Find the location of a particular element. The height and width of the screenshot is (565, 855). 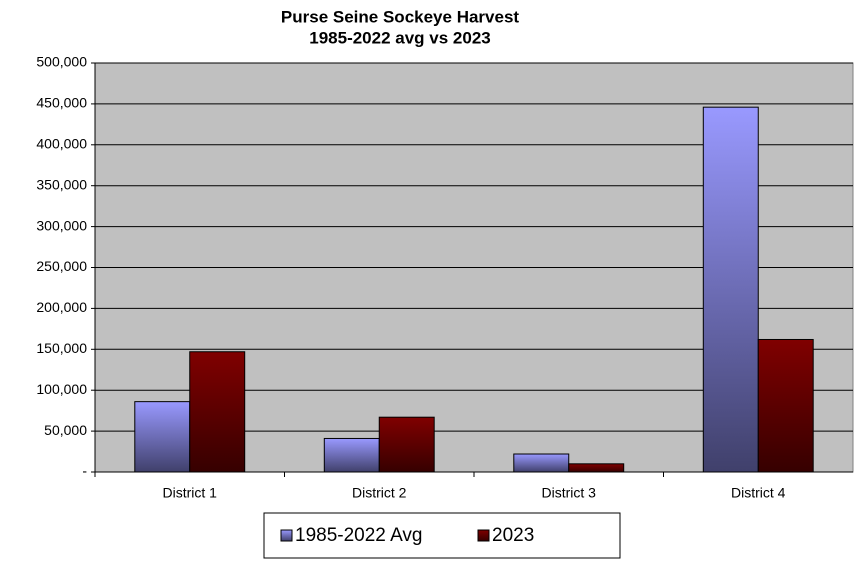

y-tick-label: 200,000 is located at coordinates (61, 307).